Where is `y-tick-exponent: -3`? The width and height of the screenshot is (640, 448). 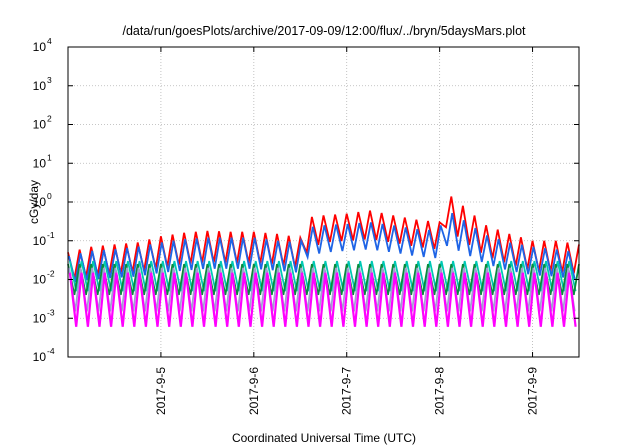 y-tick-exponent: -3 is located at coordinates (51, 312).